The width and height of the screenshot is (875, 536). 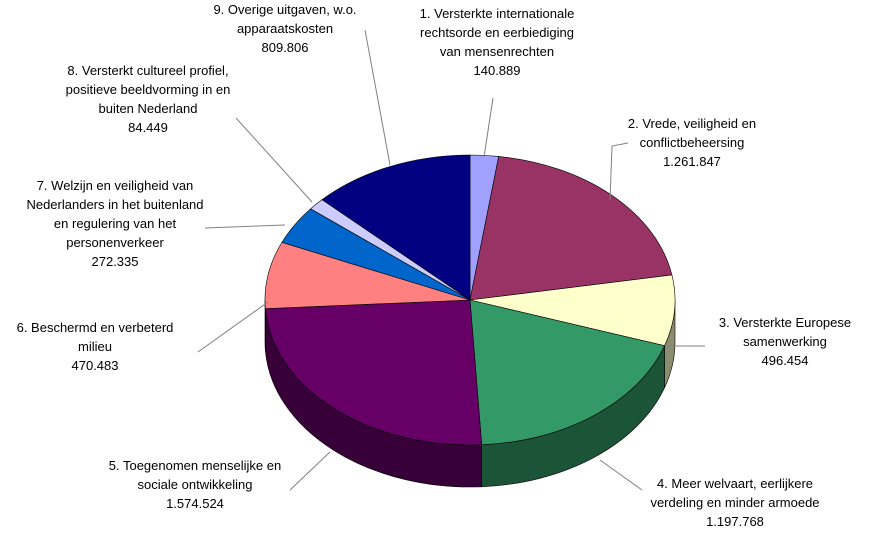 What do you see at coordinates (785, 332) in the screenshot?
I see `slice-label: 3. Versterkte Europese samenwerking` at bounding box center [785, 332].